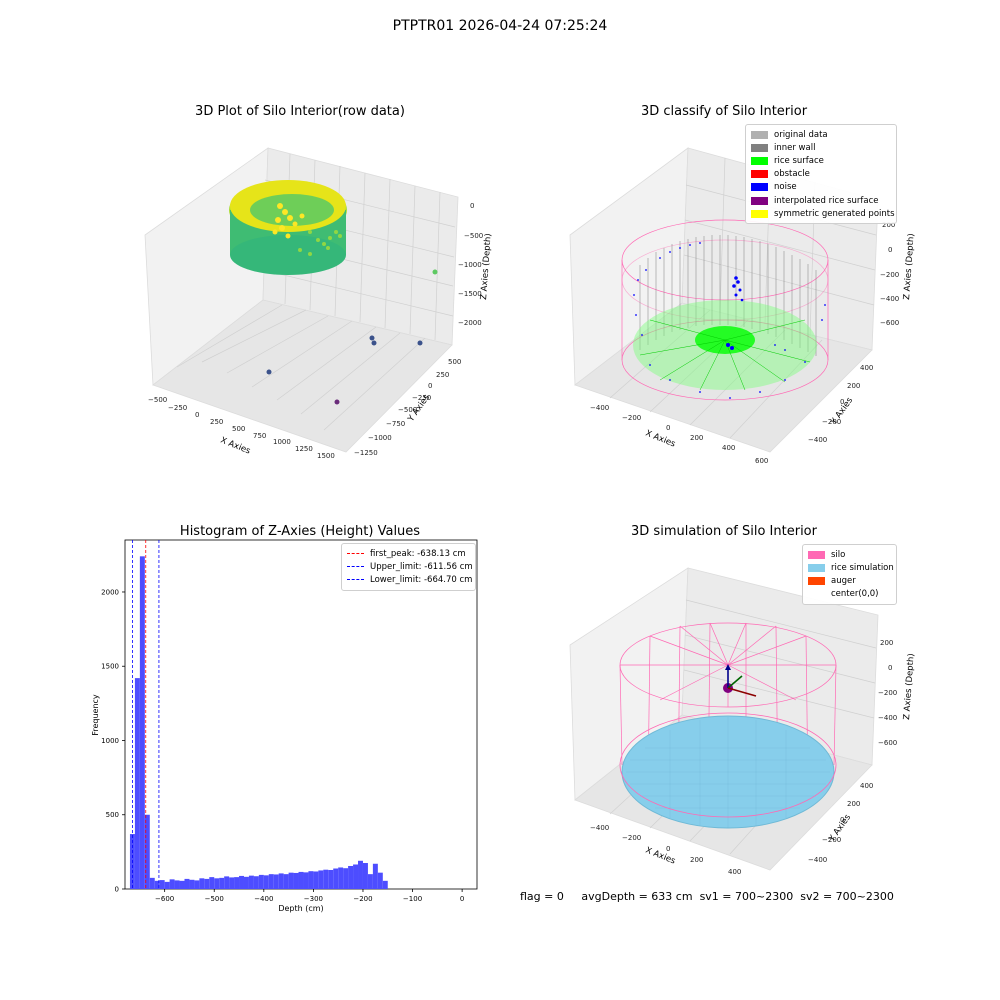  What do you see at coordinates (742, 692) in the screenshot?
I see `auger-axis-x` at bounding box center [742, 692].